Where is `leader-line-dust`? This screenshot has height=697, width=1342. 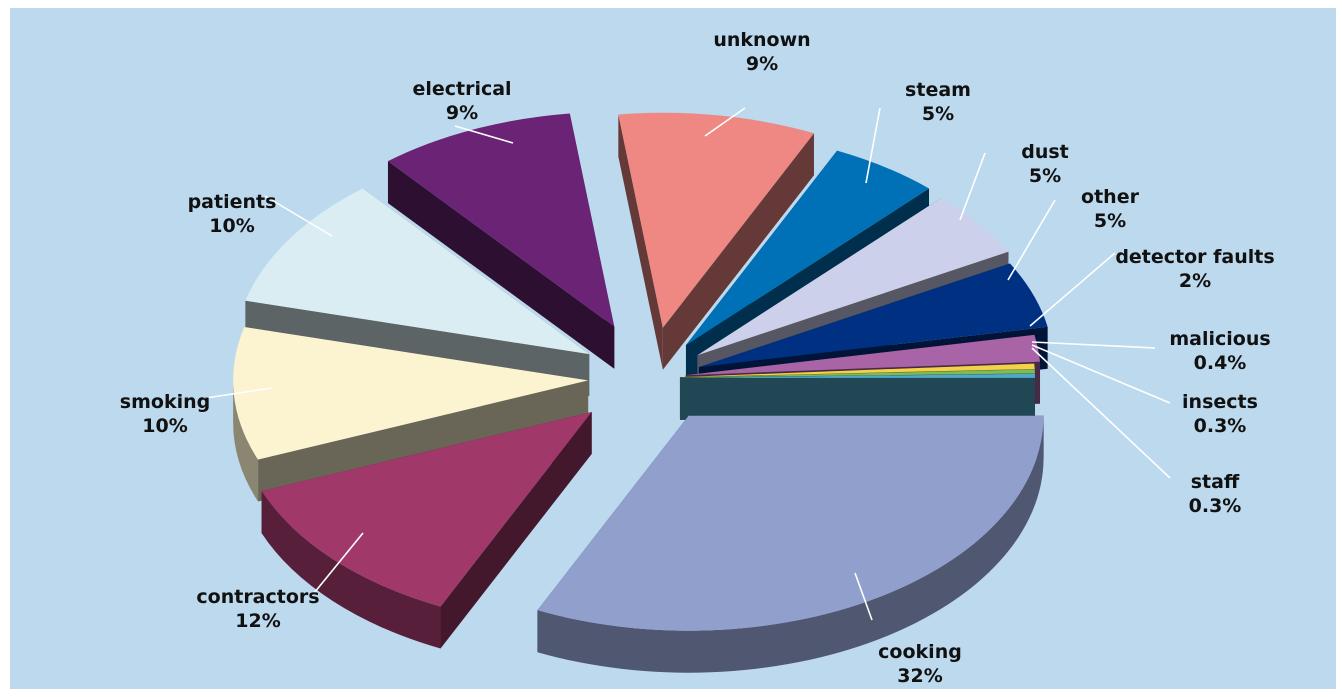 leader-line-dust is located at coordinates (972, 186).